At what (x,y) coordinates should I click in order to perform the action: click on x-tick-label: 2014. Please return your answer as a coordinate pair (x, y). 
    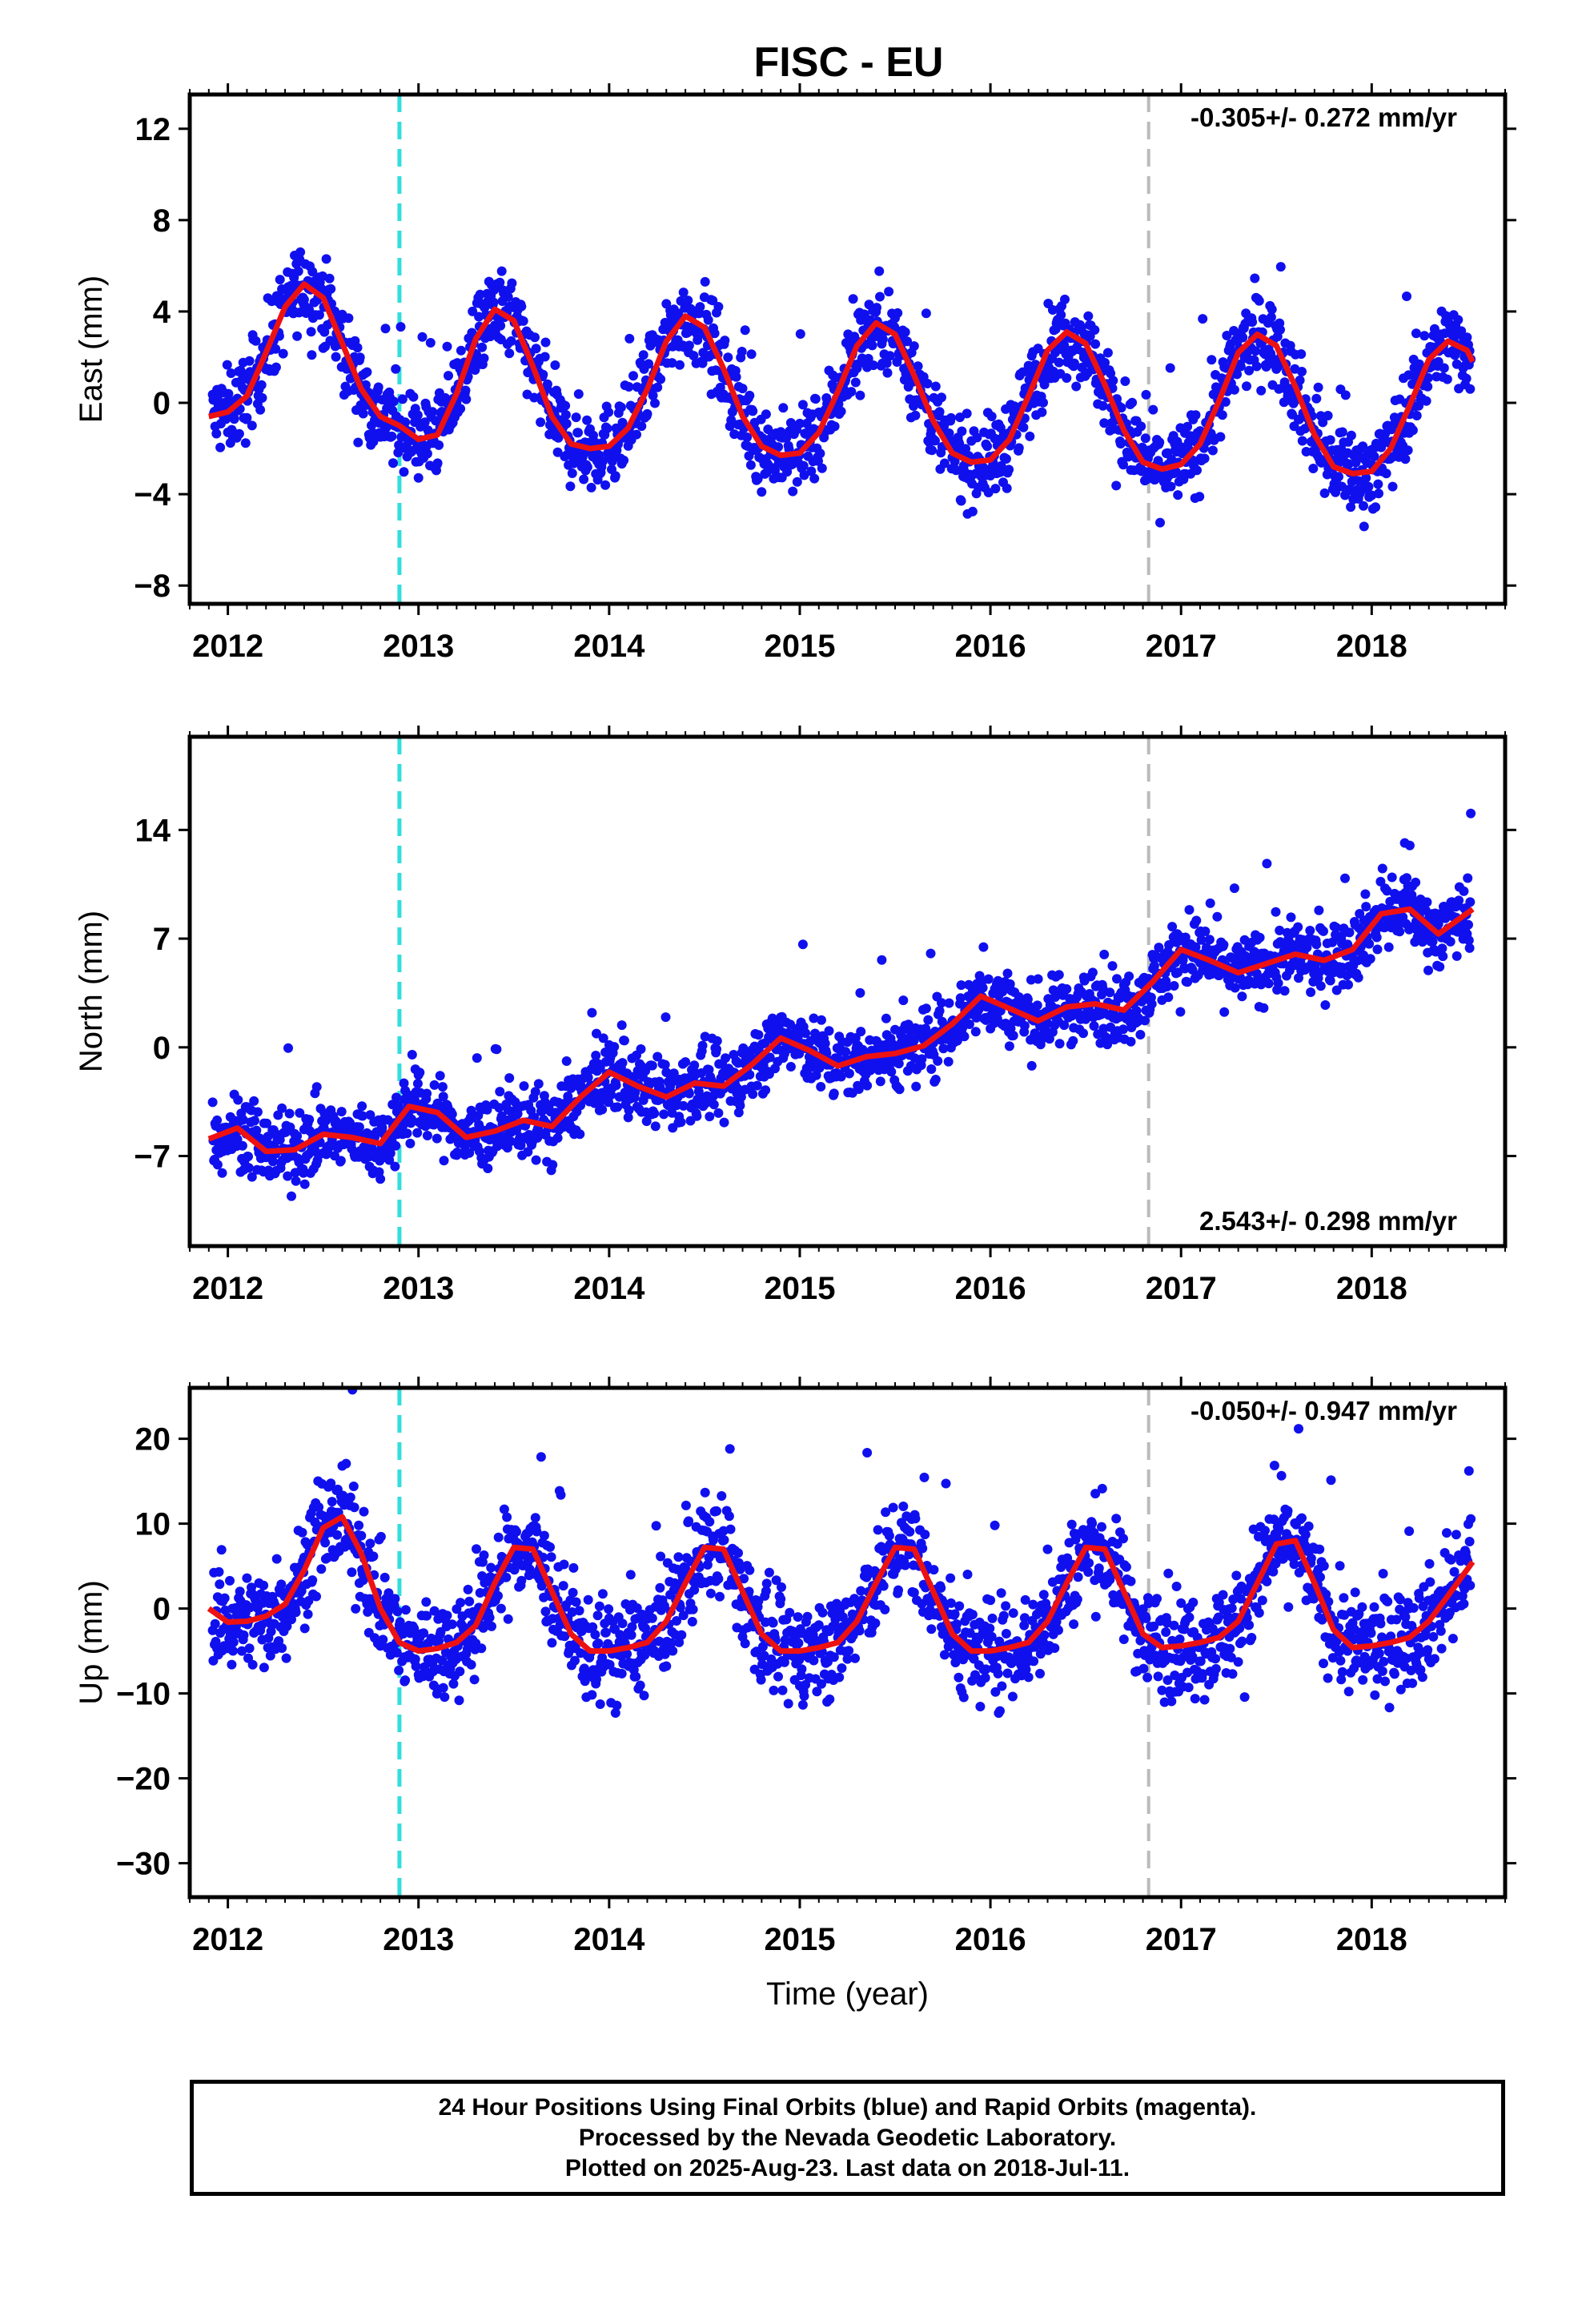
    Looking at the image, I should click on (609, 1288).